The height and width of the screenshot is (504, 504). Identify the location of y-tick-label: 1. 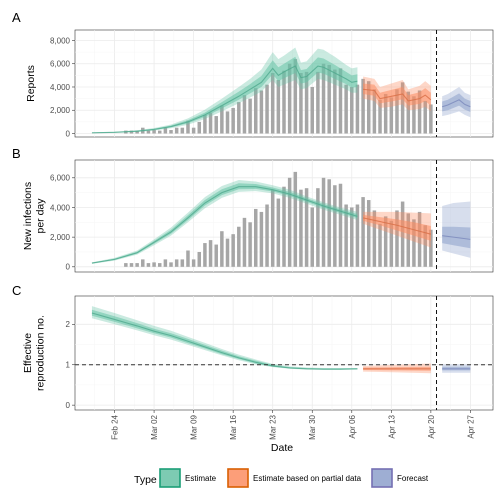
(68, 365).